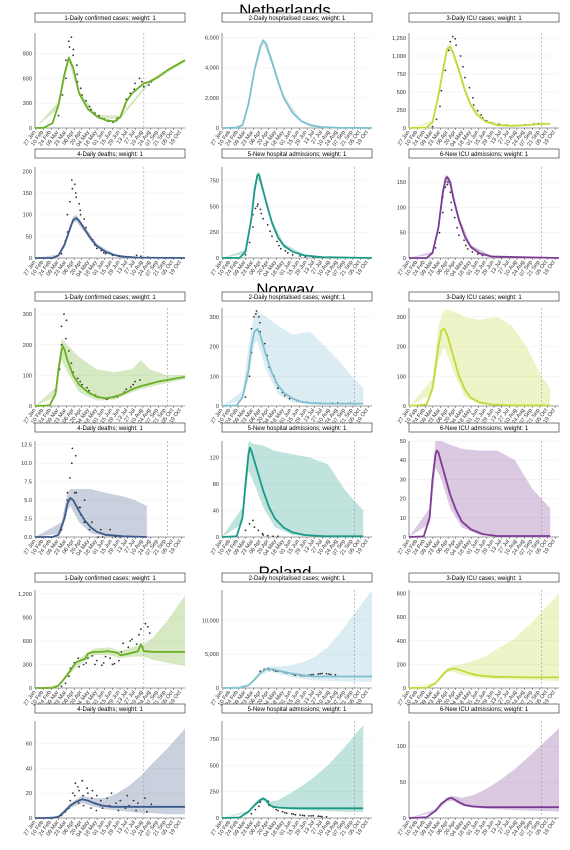 Image resolution: width=570 pixels, height=850 pixels. What do you see at coordinates (297, 579) in the screenshot?
I see `panel-title: 2-Daily hospitalised cases; weight: 1` at bounding box center [297, 579].